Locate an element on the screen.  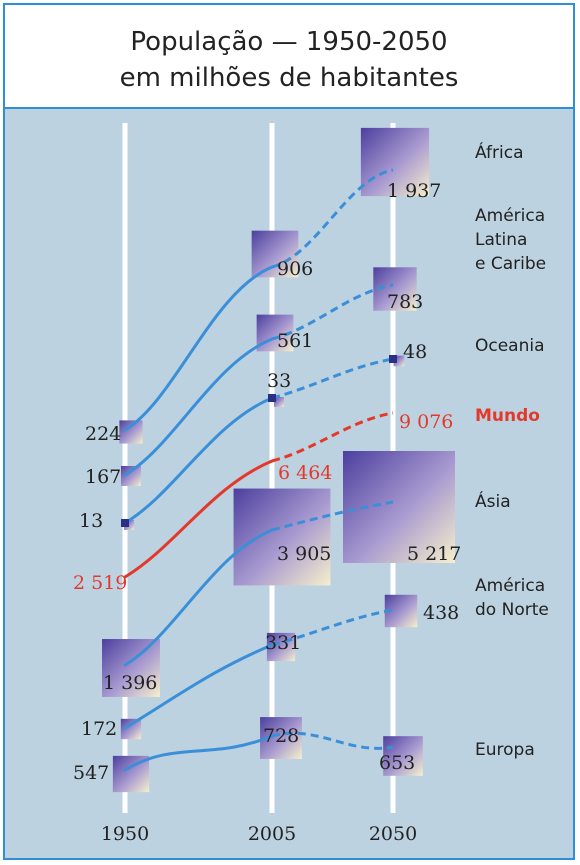
data-label-oceania-1950: 13 is located at coordinates (91, 521).